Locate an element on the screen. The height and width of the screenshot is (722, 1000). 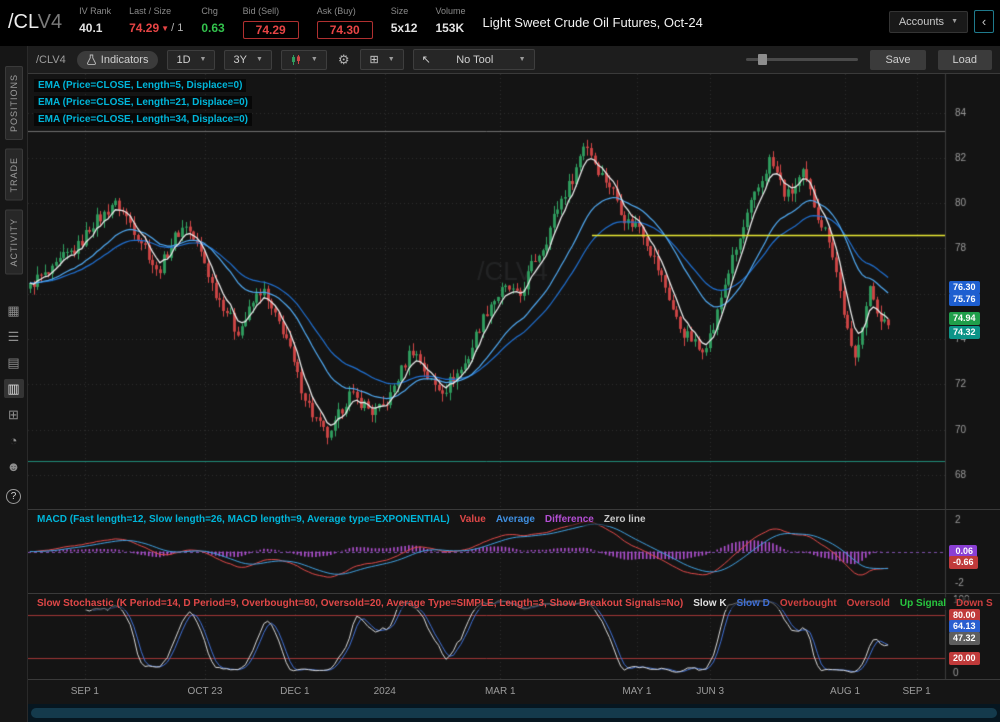
symbol-suffix: V4 is located at coordinates (50, 22).